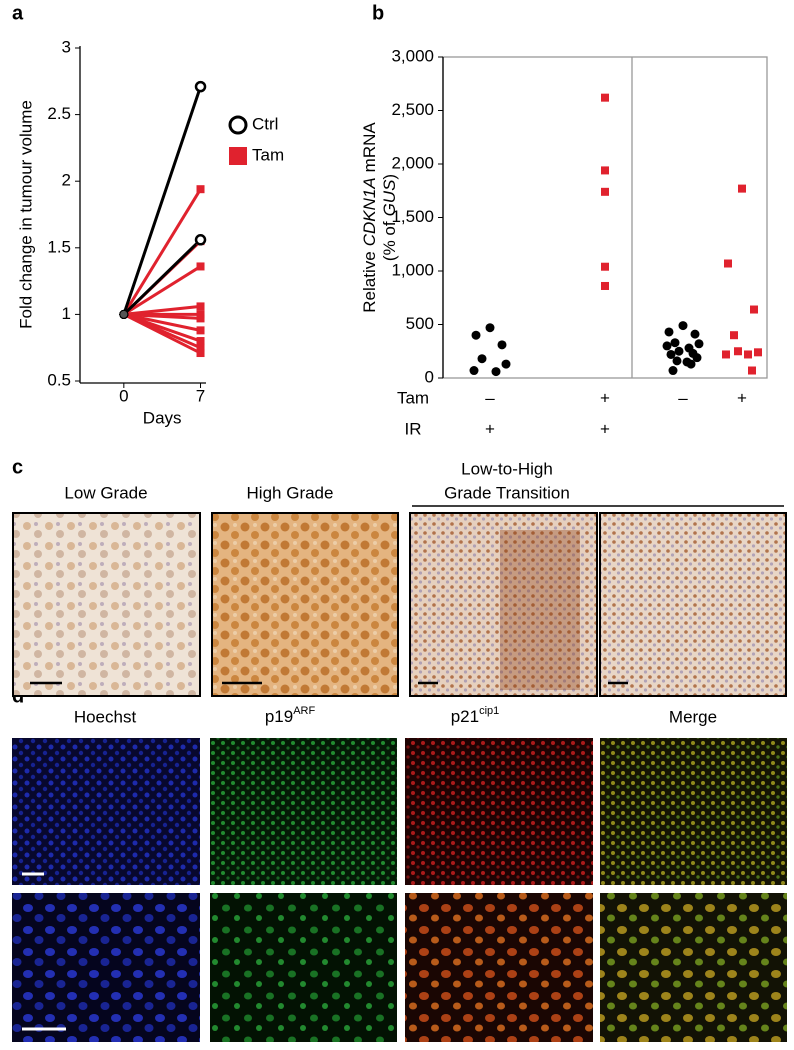 Image resolution: width=794 pixels, height=1050 pixels. I want to click on y-tick-label: 2,500, so click(412, 109).